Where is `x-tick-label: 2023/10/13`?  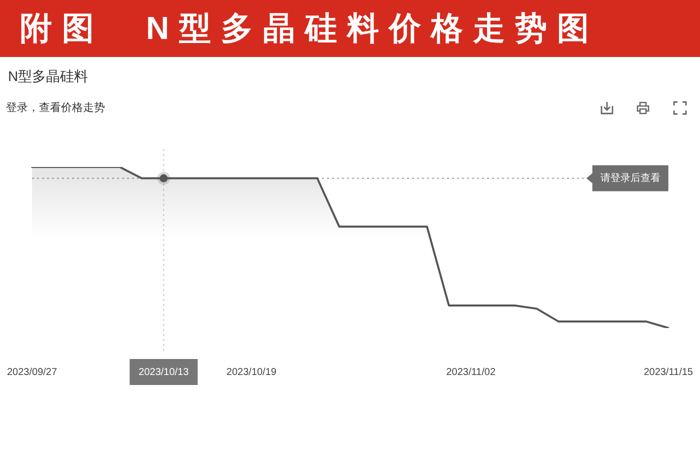 x-tick-label: 2023/10/13 is located at coordinates (164, 372).